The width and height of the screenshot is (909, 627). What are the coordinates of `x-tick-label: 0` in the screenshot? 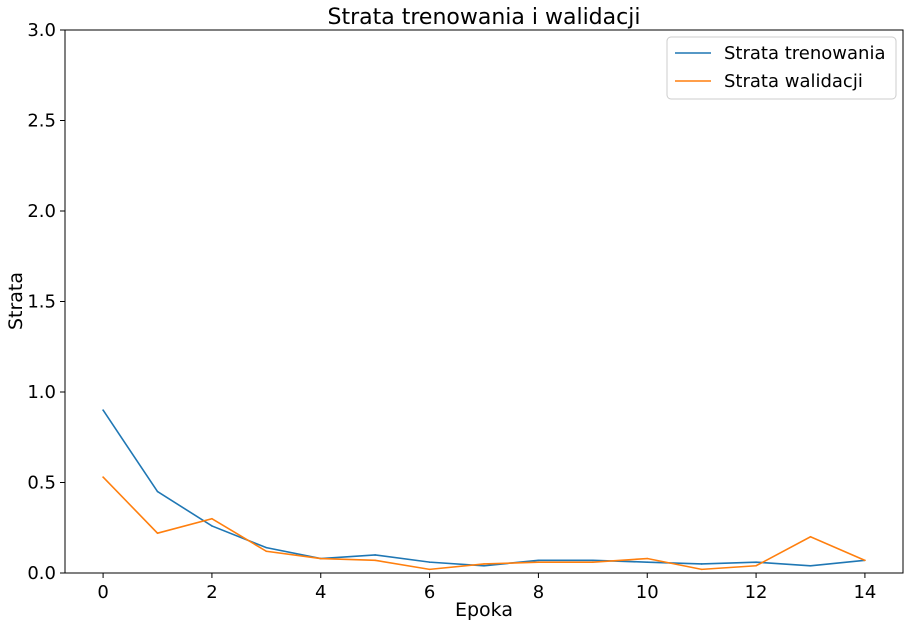 It's located at (102, 592).